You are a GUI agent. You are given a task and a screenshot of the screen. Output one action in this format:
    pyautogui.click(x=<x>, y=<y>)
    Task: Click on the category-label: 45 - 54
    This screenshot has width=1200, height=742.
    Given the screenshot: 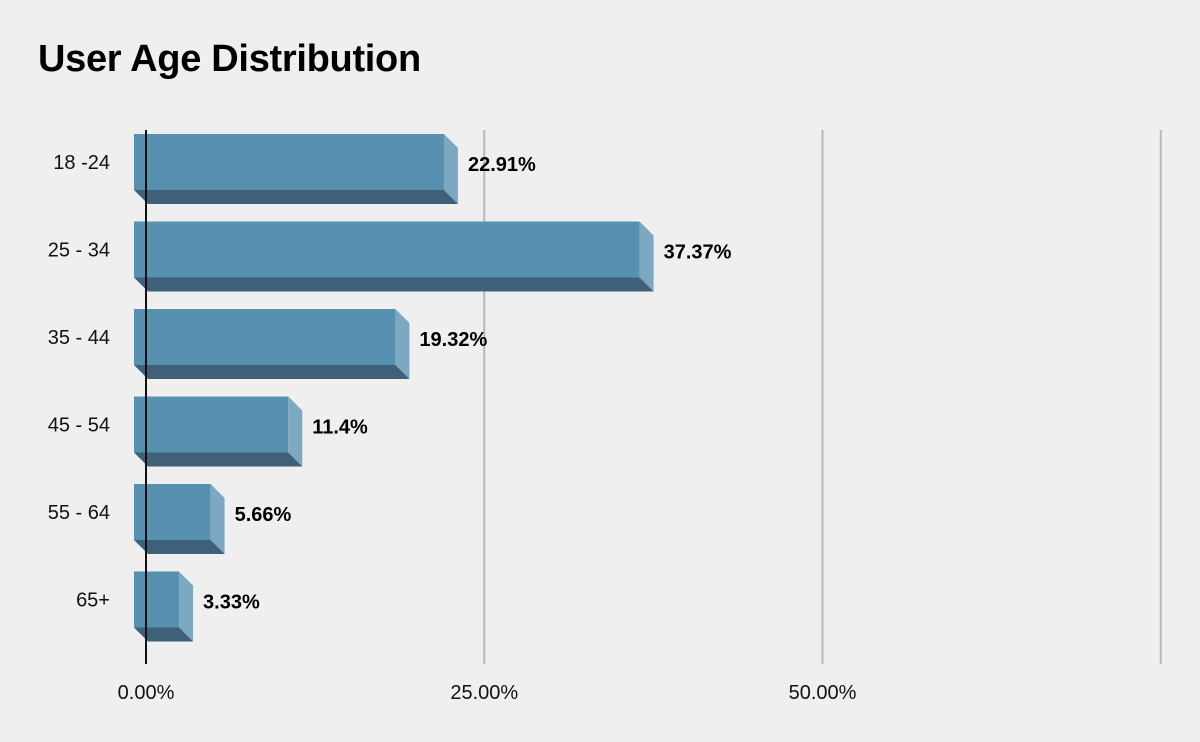 What is the action you would take?
    pyautogui.click(x=79, y=426)
    